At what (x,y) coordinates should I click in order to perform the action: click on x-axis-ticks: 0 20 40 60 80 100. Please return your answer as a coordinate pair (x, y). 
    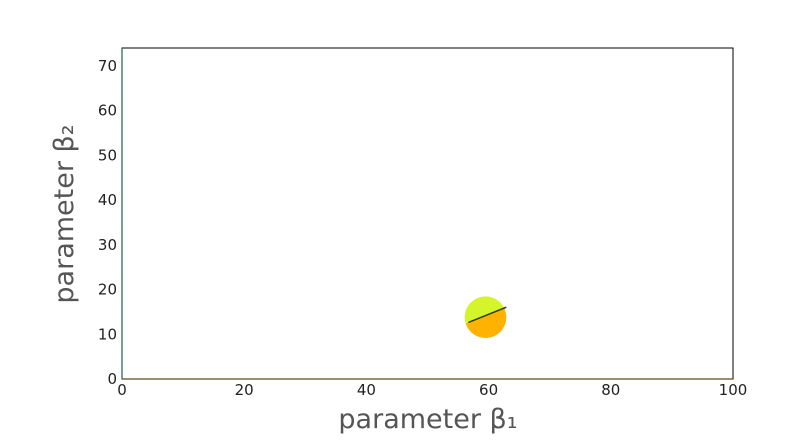
    Looking at the image, I should click on (432, 390).